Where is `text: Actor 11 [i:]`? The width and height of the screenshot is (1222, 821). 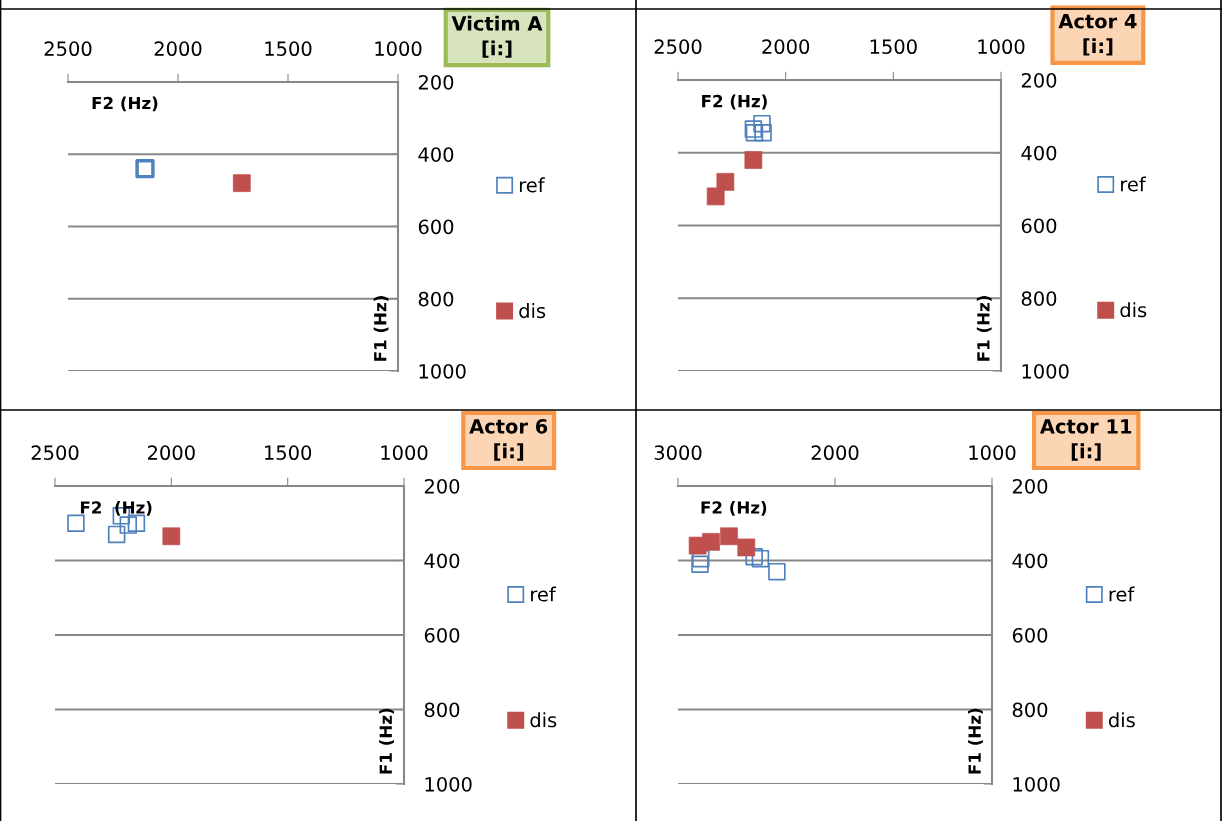
text: Actor 11 [i:] is located at coordinates (1085, 440).